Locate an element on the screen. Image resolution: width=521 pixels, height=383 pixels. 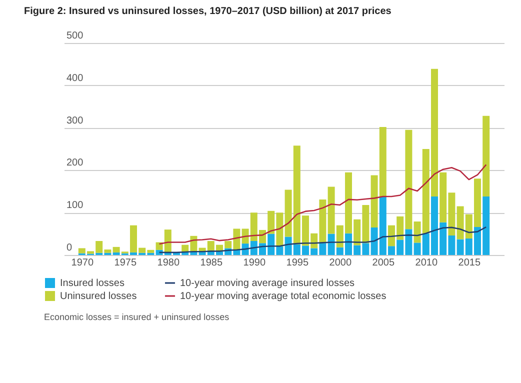
x-tick-label: 2010 is located at coordinates (426, 263).